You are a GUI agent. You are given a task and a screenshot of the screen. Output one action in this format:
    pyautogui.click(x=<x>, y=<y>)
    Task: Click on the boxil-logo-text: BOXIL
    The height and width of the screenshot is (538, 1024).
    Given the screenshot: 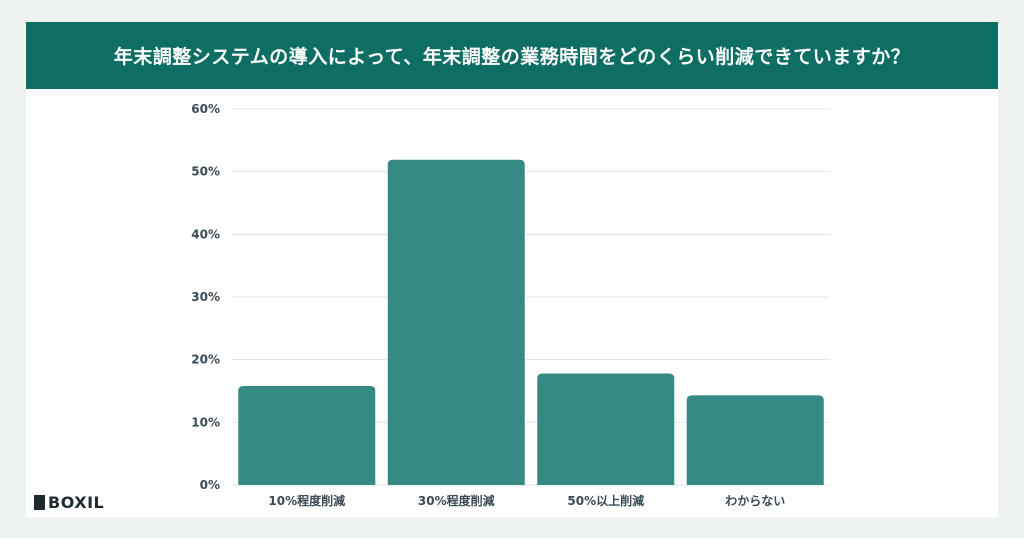 What is the action you would take?
    pyautogui.click(x=76, y=502)
    